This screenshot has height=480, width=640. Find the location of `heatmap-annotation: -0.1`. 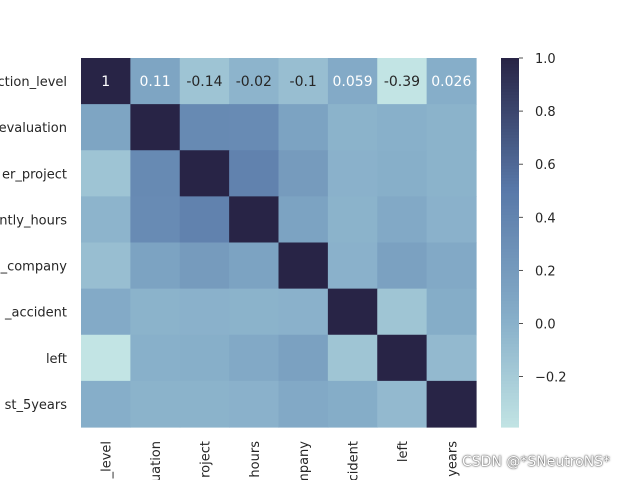

heatmap-annotation: -0.1 is located at coordinates (303, 82).